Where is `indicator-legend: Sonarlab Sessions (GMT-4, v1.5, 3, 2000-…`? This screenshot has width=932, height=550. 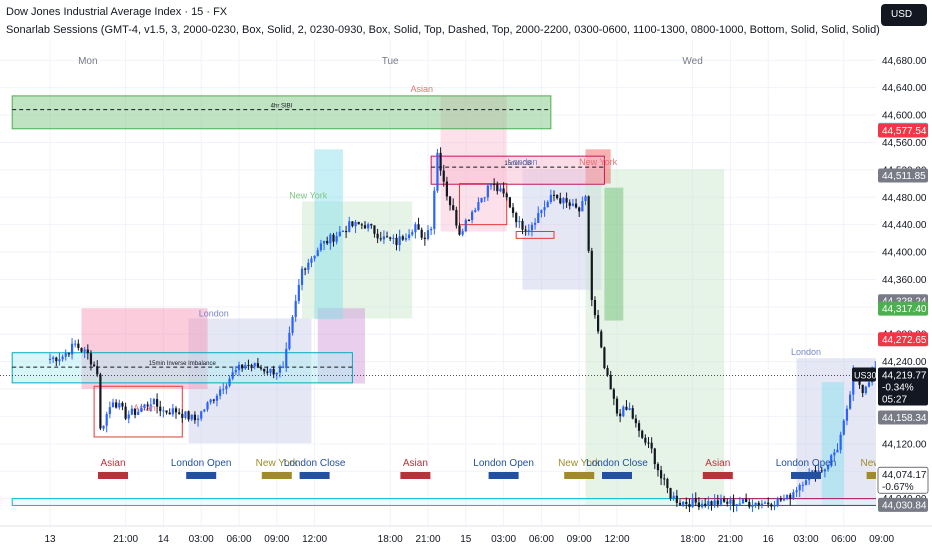 indicator-legend: Sonarlab Sessions (GMT-4, v1.5, 3, 2000-… is located at coordinates (443, 30).